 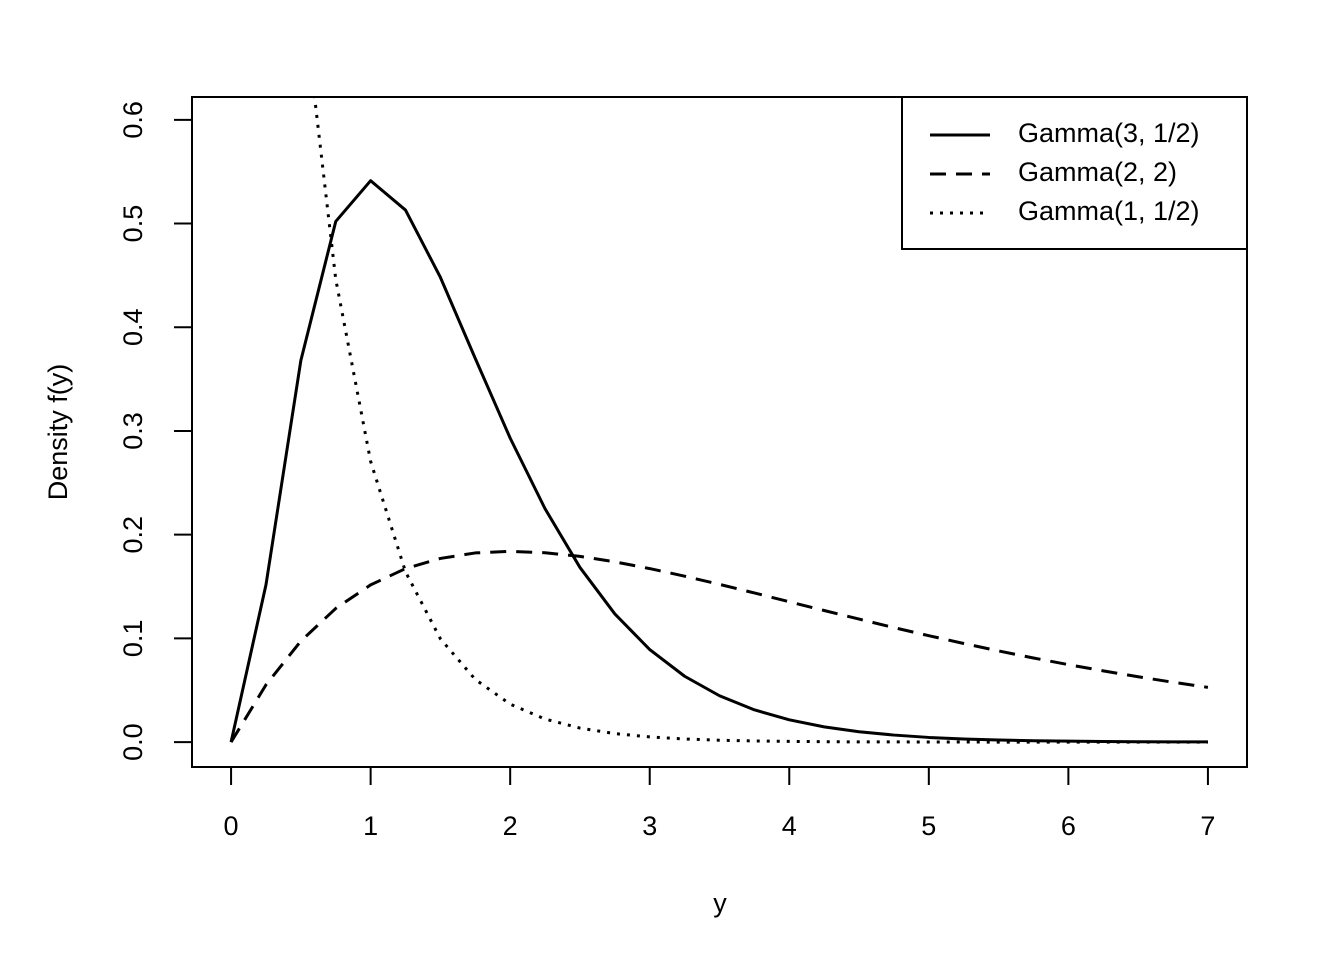 What do you see at coordinates (928, 826) in the screenshot?
I see `x-tick-label: 5` at bounding box center [928, 826].